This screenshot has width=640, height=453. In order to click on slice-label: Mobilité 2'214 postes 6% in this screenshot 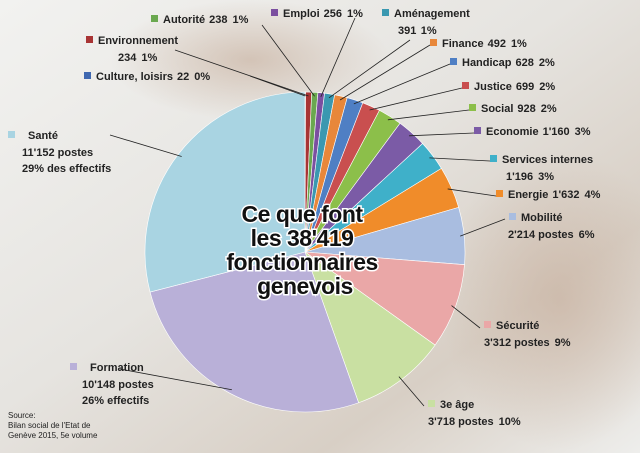, I will do `click(551, 226)`.